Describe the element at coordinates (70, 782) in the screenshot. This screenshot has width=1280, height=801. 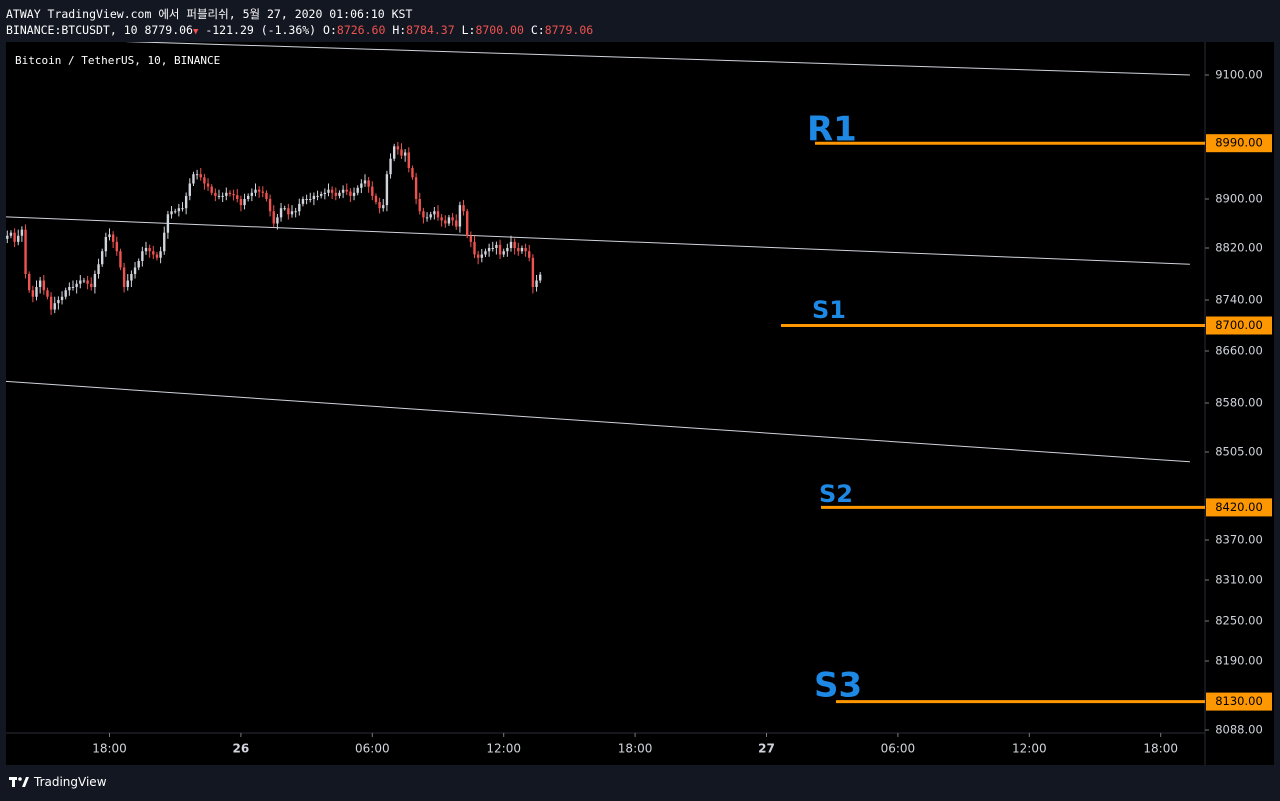
I see `footer-brand: TradingView` at that location.